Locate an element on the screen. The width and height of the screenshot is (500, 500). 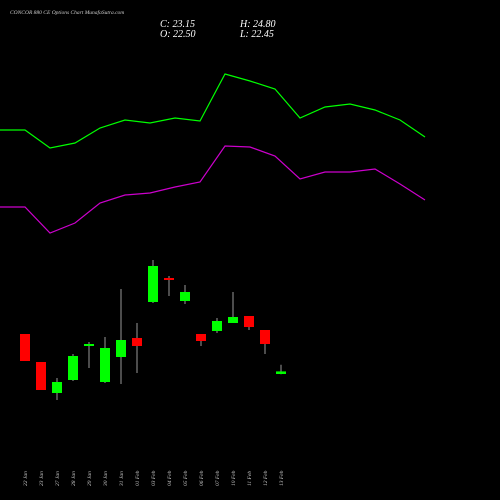
close-label: C: 23.15 is located at coordinates (177, 24).